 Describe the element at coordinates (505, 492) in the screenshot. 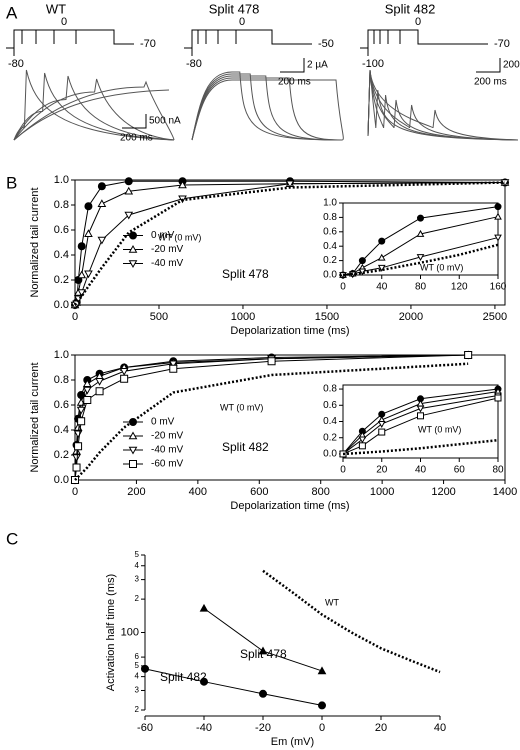

I see `x-tick-label: 1400` at that location.